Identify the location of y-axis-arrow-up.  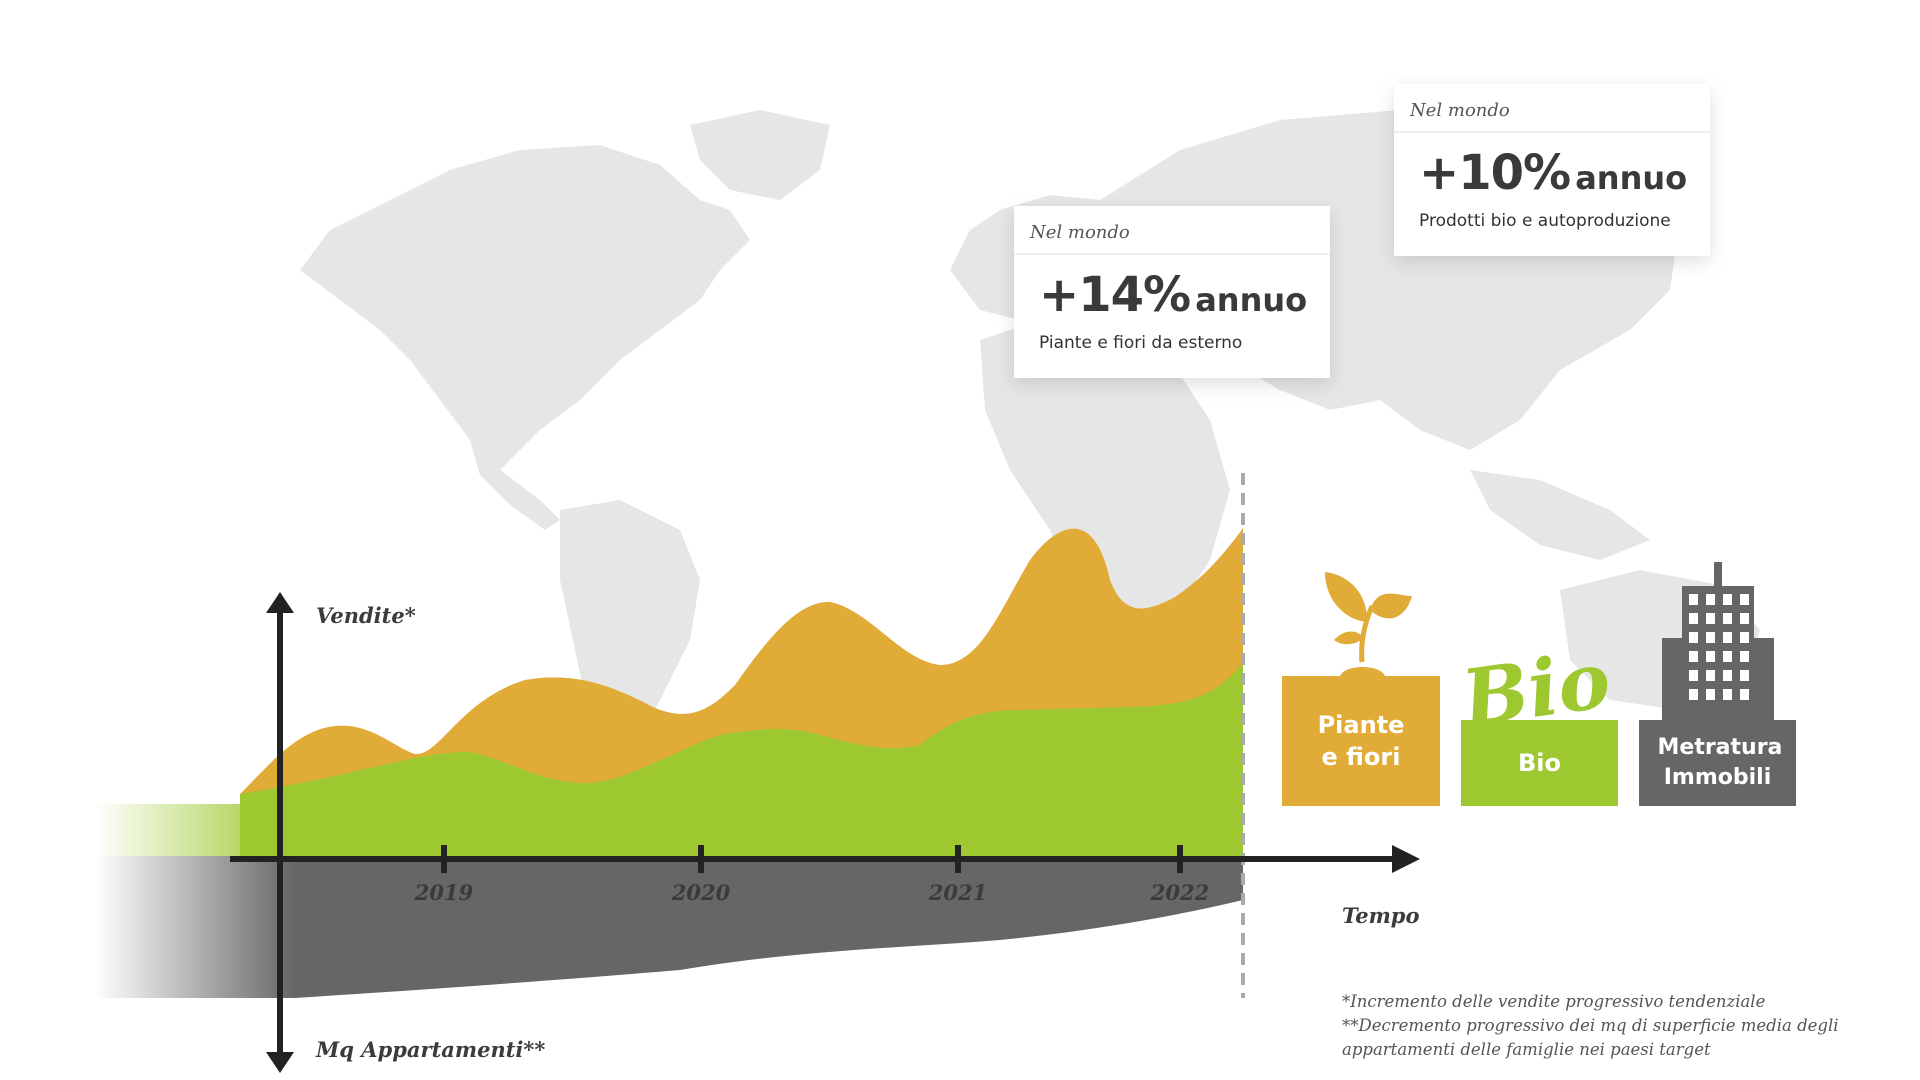
(280, 602).